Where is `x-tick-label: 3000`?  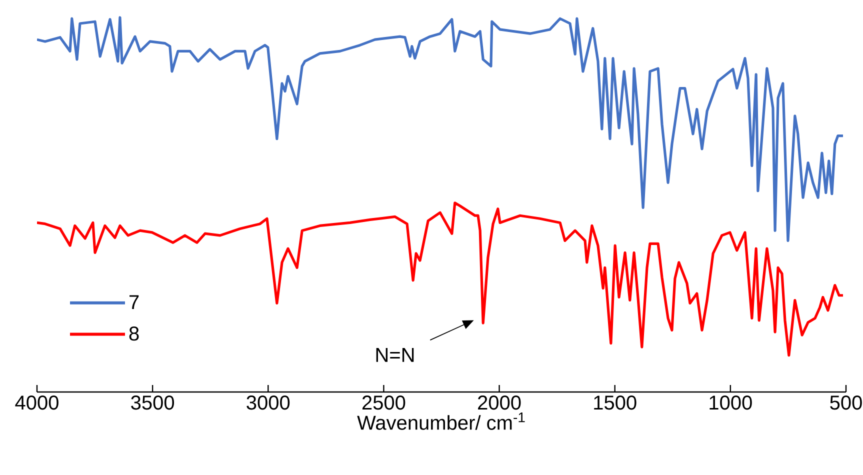 x-tick-label: 3000 is located at coordinates (268, 403).